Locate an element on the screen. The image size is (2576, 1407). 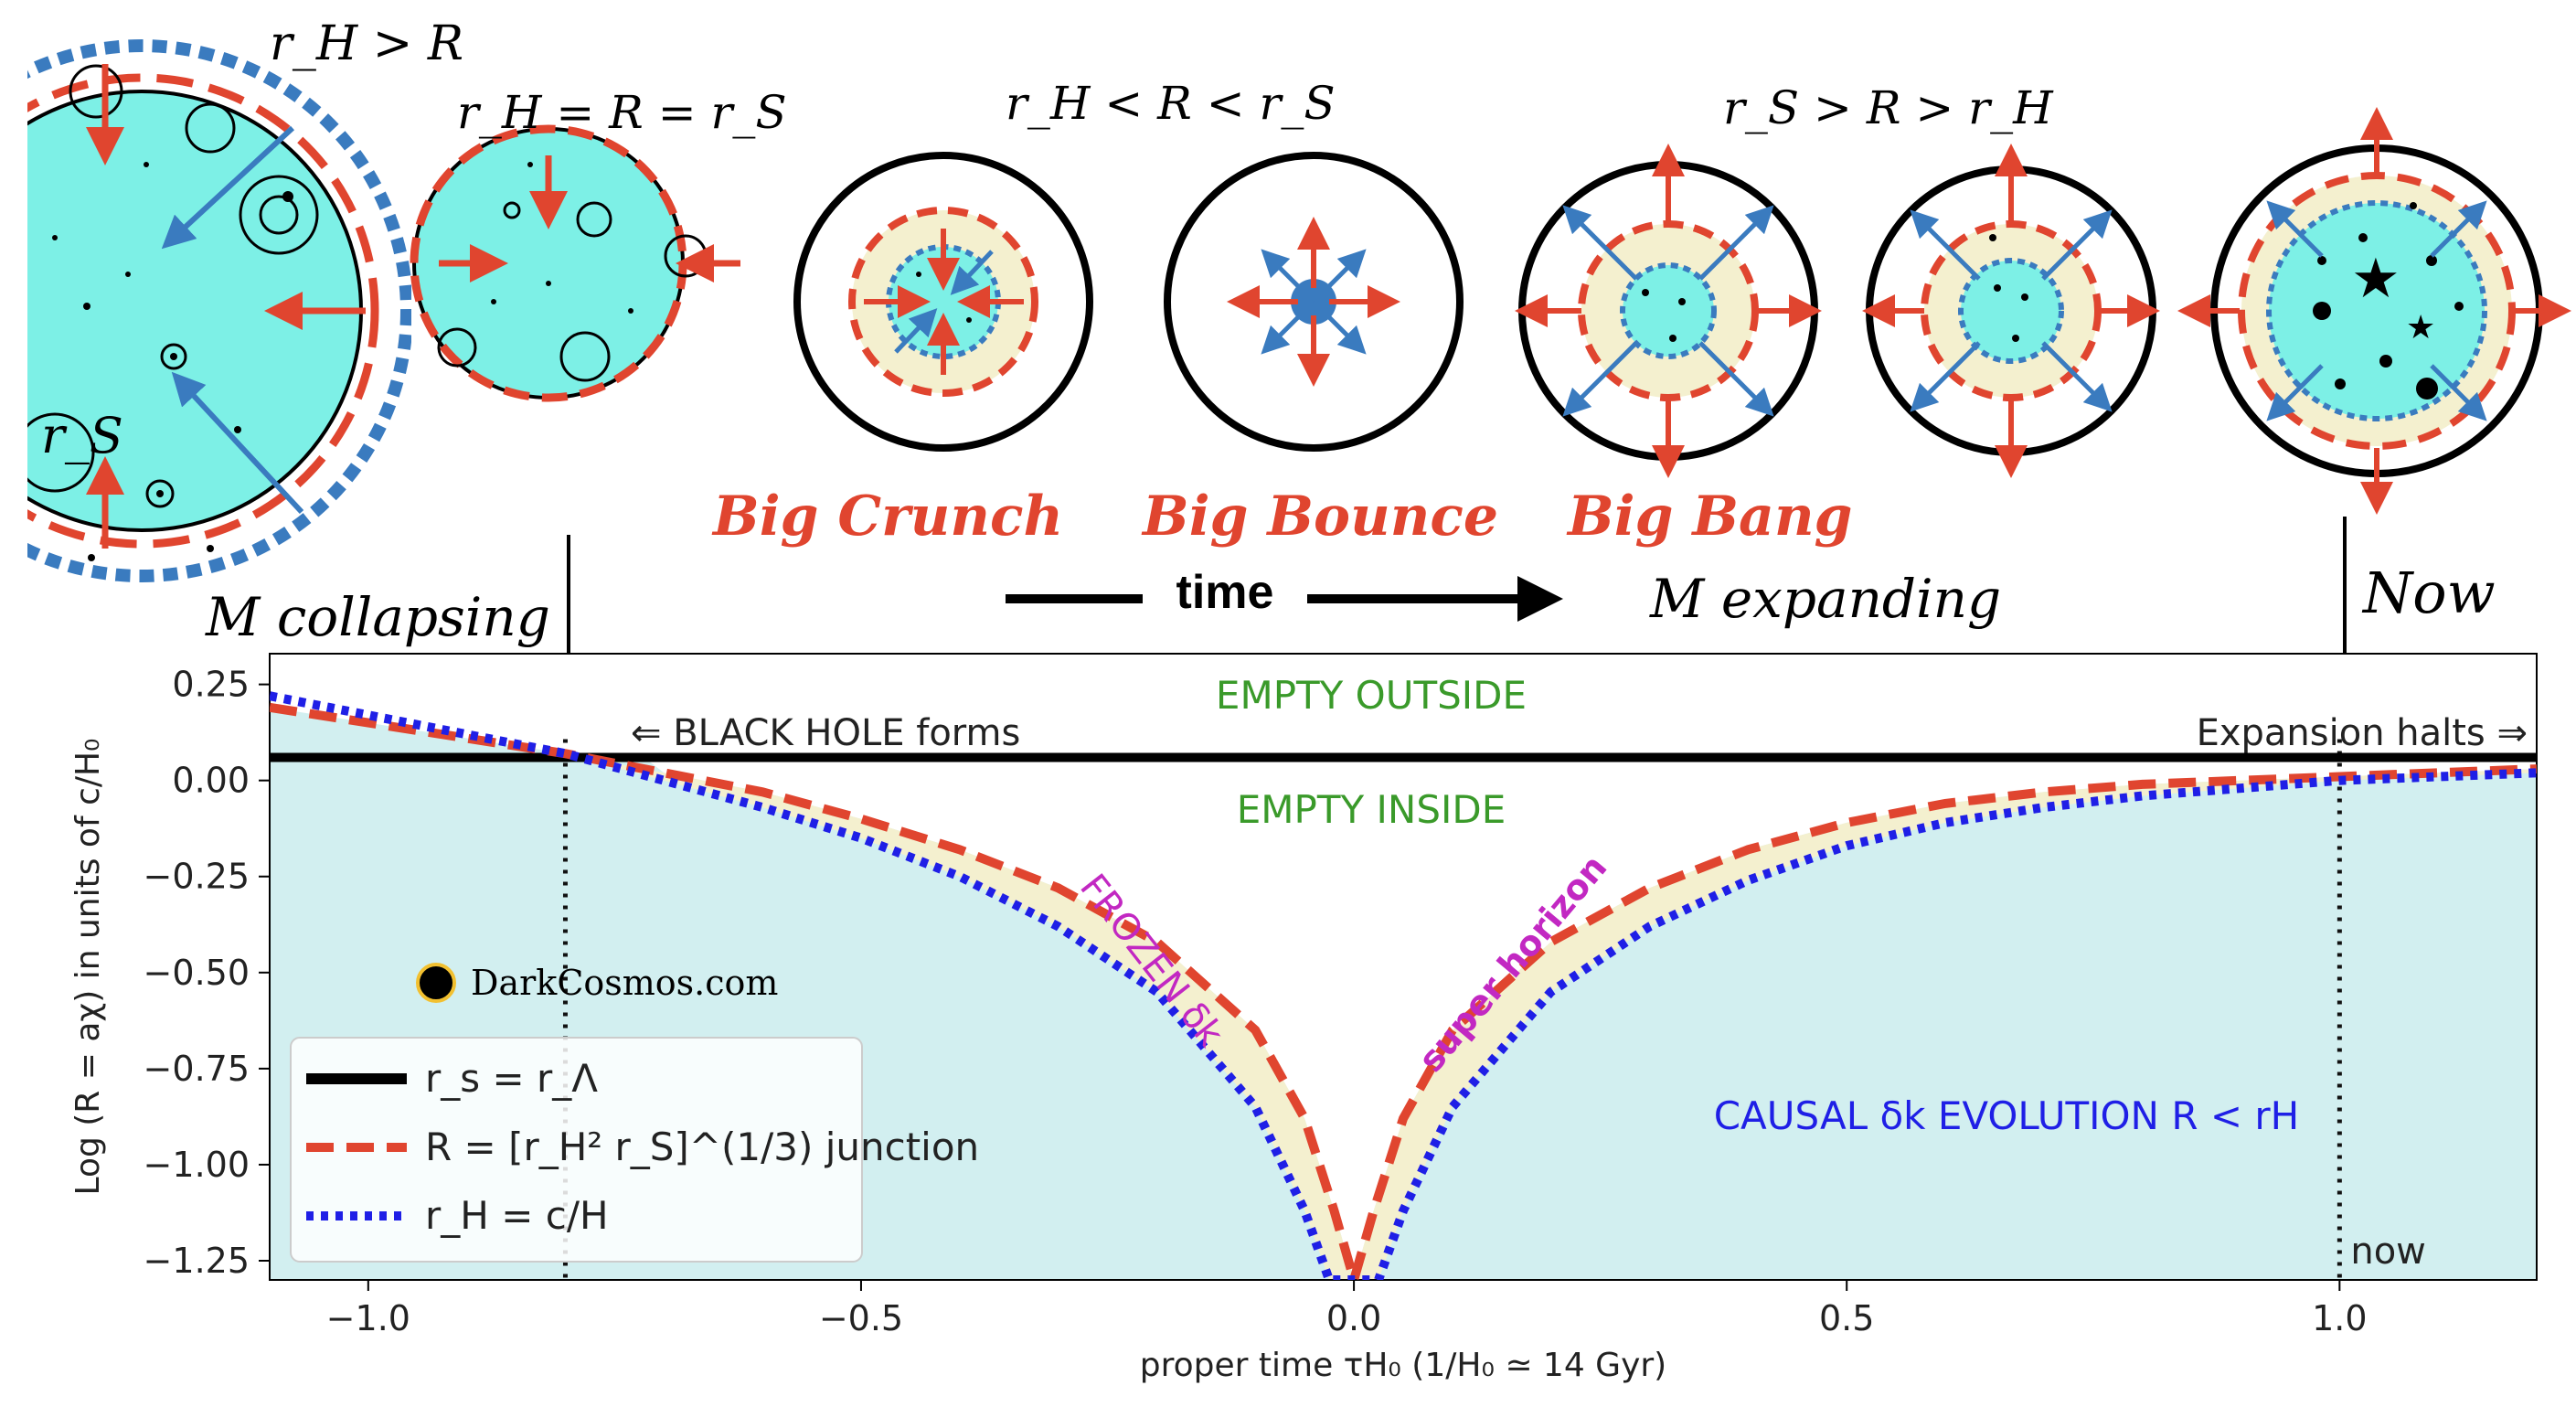
m-expanding-label: M expanding is located at coordinates (1825, 599).